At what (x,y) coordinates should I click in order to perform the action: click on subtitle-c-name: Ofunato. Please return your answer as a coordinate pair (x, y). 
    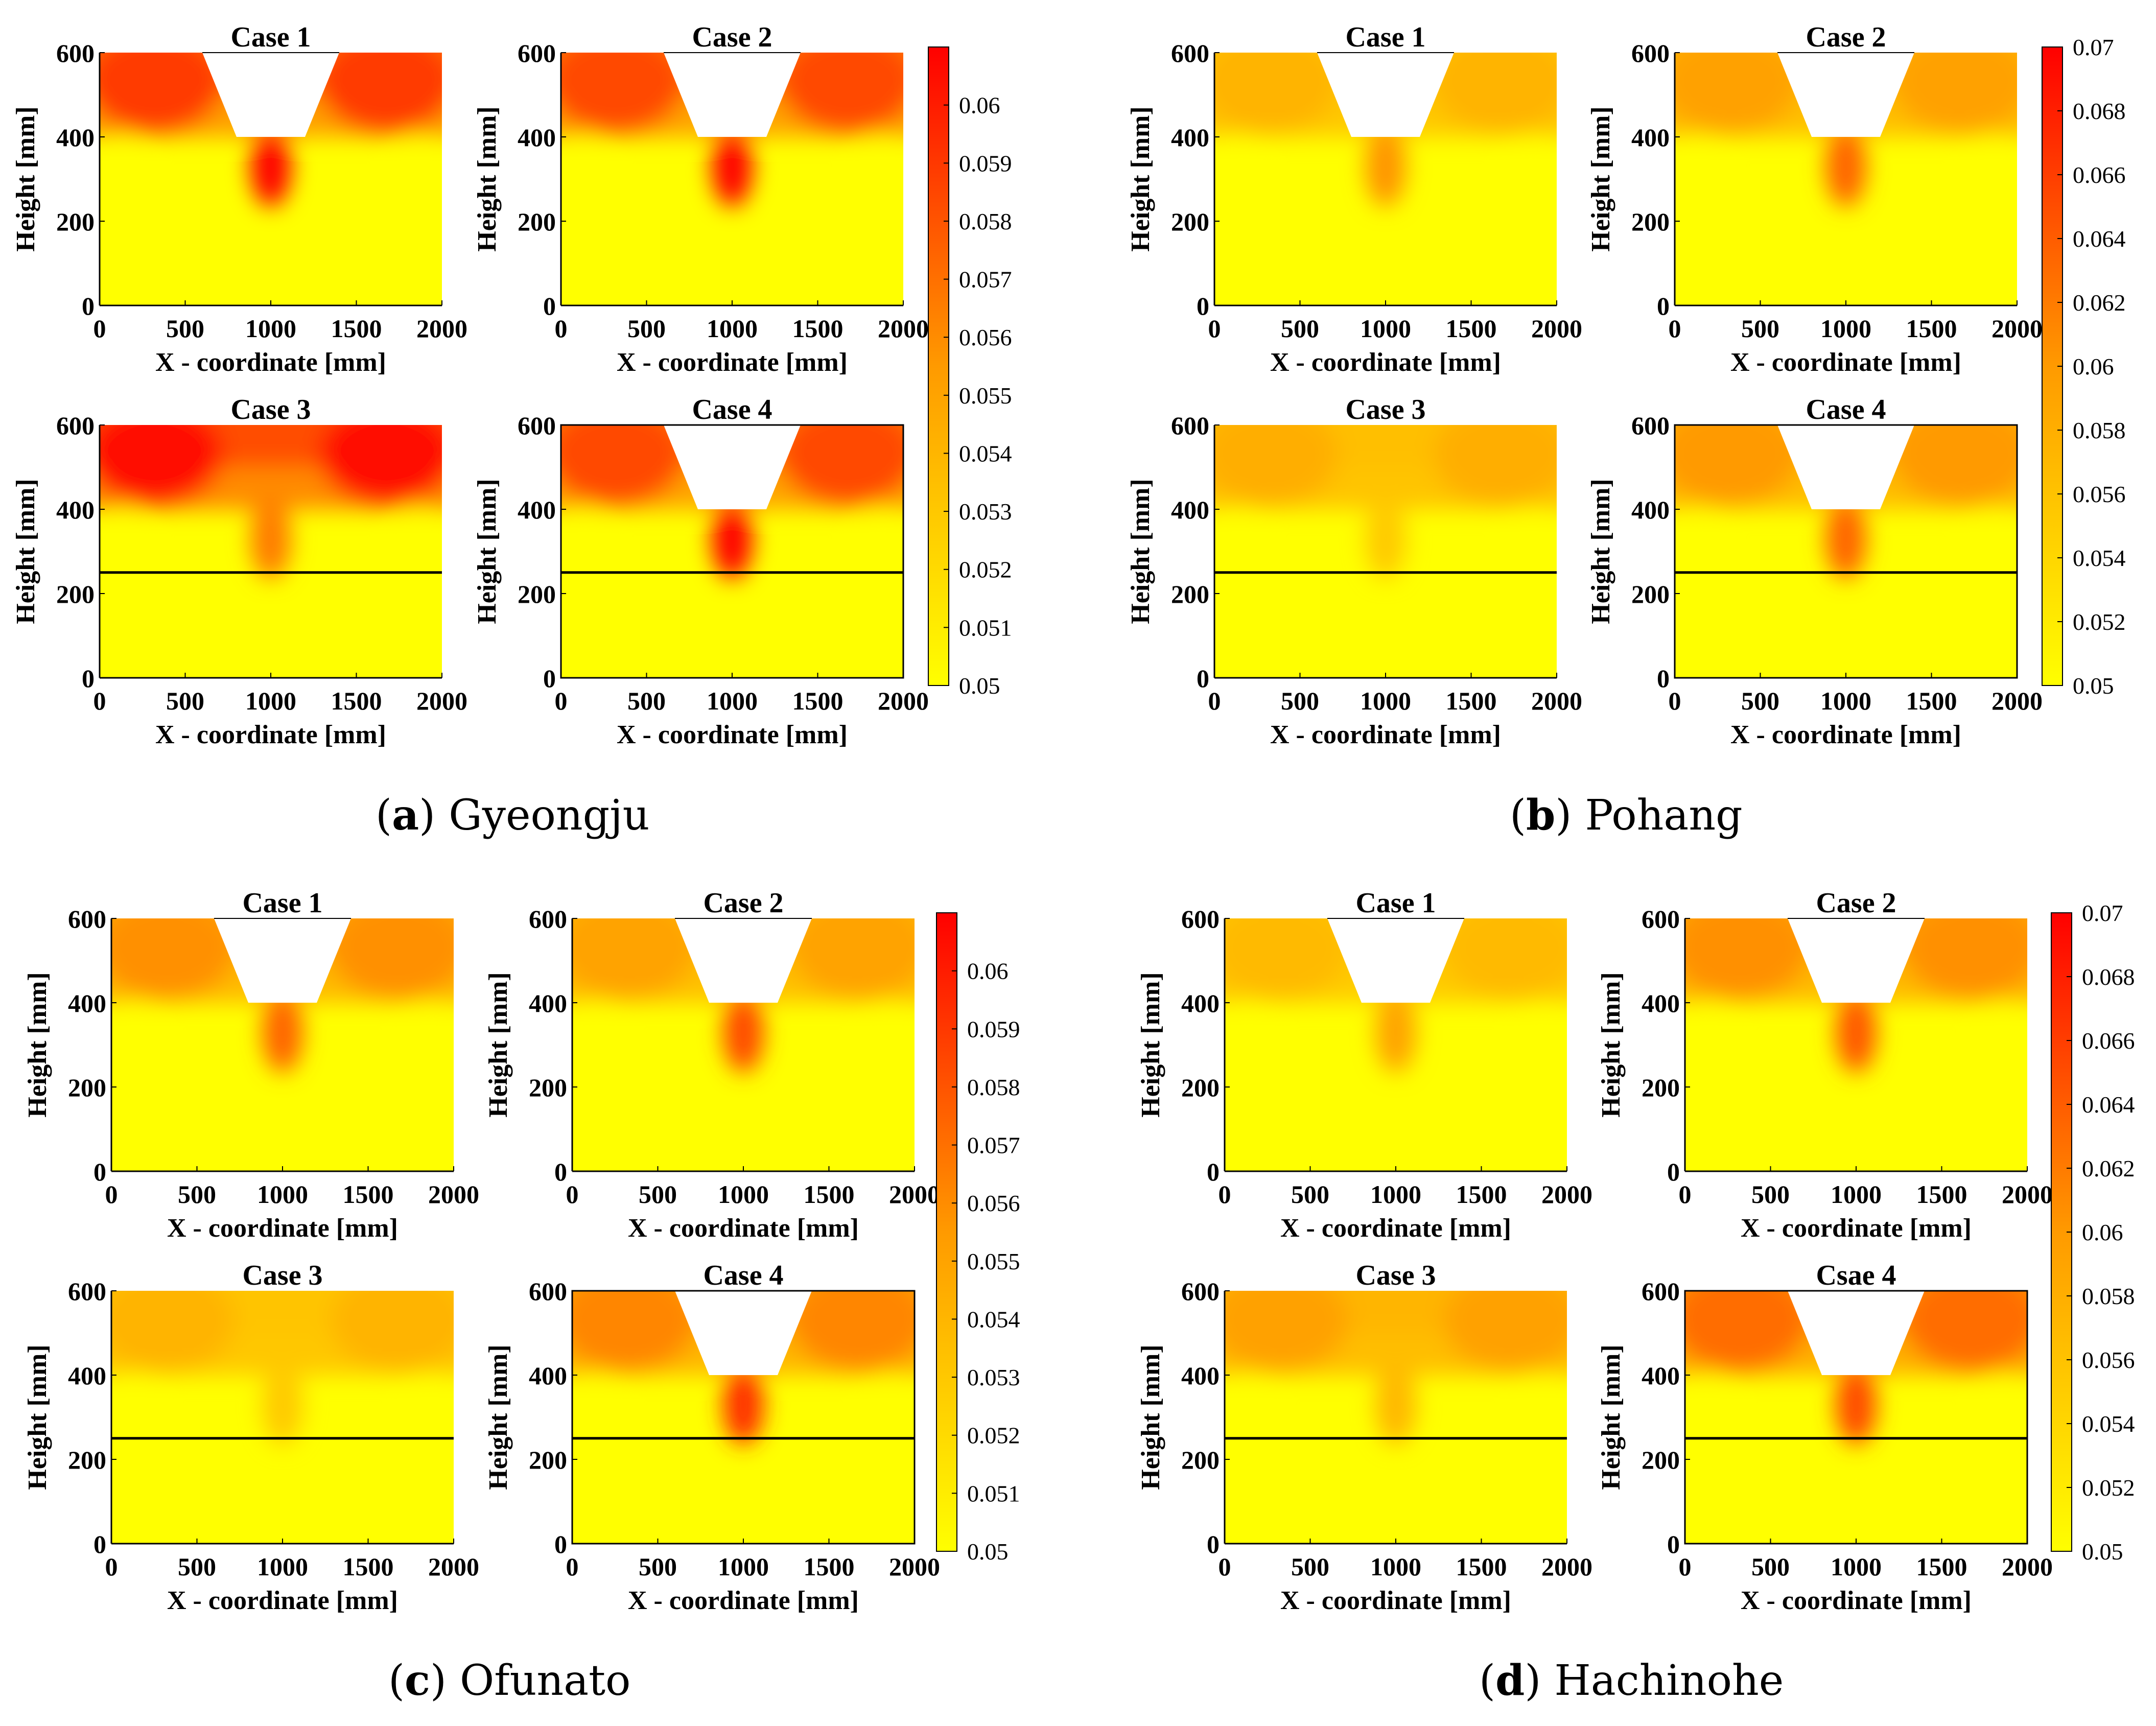
    Looking at the image, I should click on (545, 1681).